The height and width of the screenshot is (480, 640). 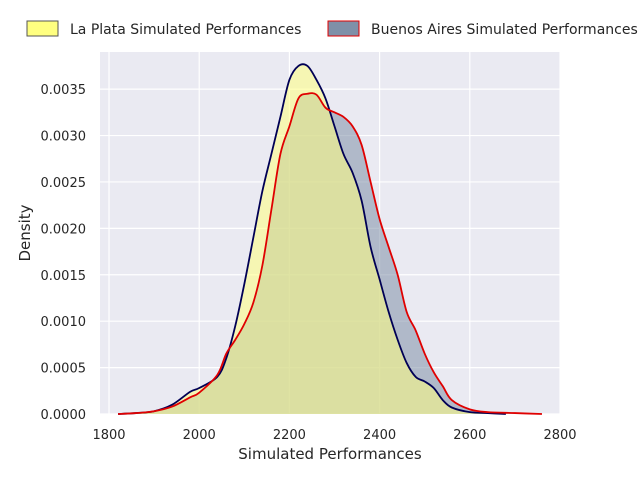 What do you see at coordinates (64, 90) in the screenshot?
I see `y-tick-label: 0.0035` at bounding box center [64, 90].